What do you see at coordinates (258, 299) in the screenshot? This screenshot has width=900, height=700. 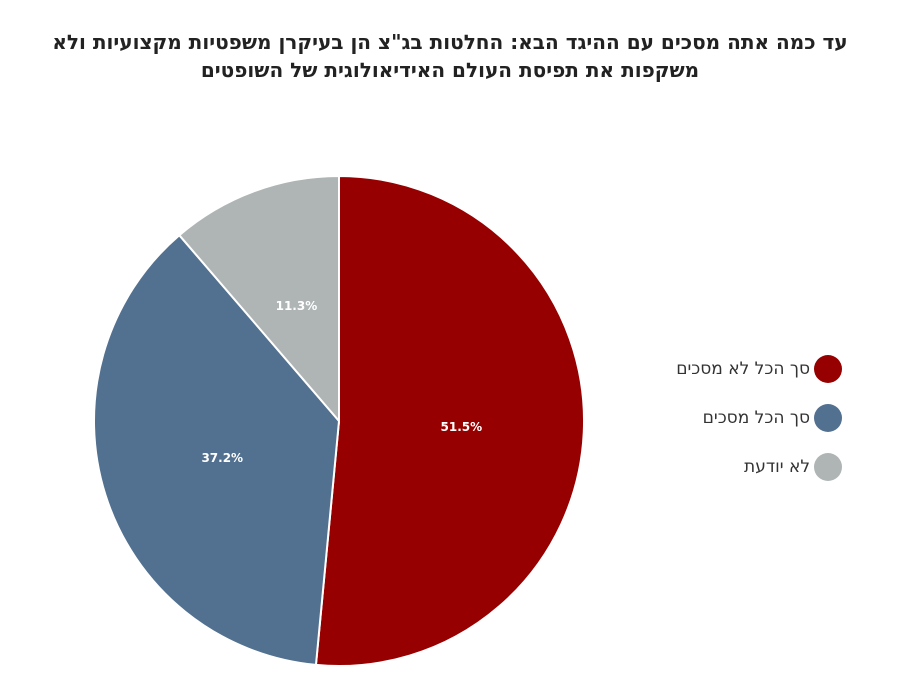 I see `slice-dont-know` at bounding box center [258, 299].